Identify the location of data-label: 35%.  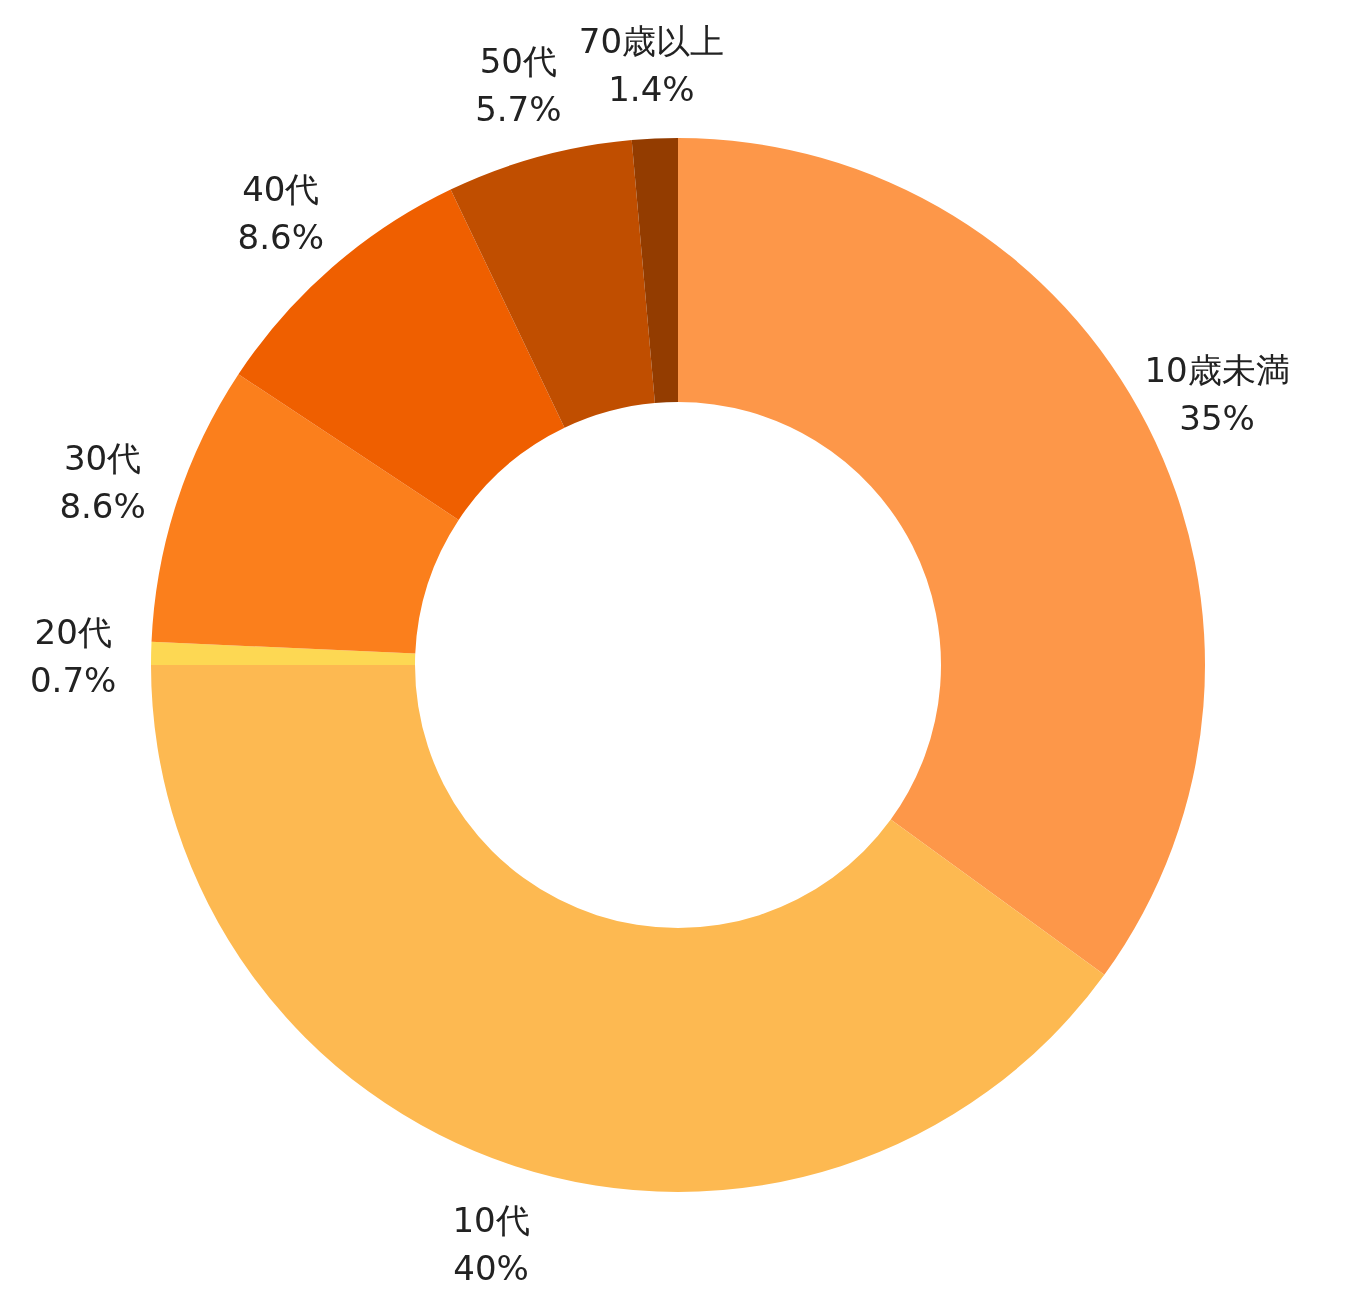
(1217, 418).